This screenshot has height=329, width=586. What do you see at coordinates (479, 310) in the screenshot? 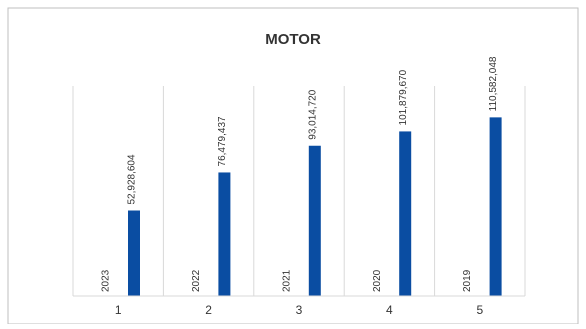
I see `x-tick-label: 5` at bounding box center [479, 310].